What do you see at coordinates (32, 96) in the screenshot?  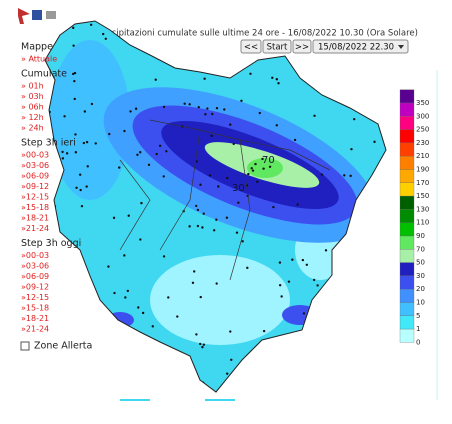 I see `menu-link: » 03h` at bounding box center [32, 96].